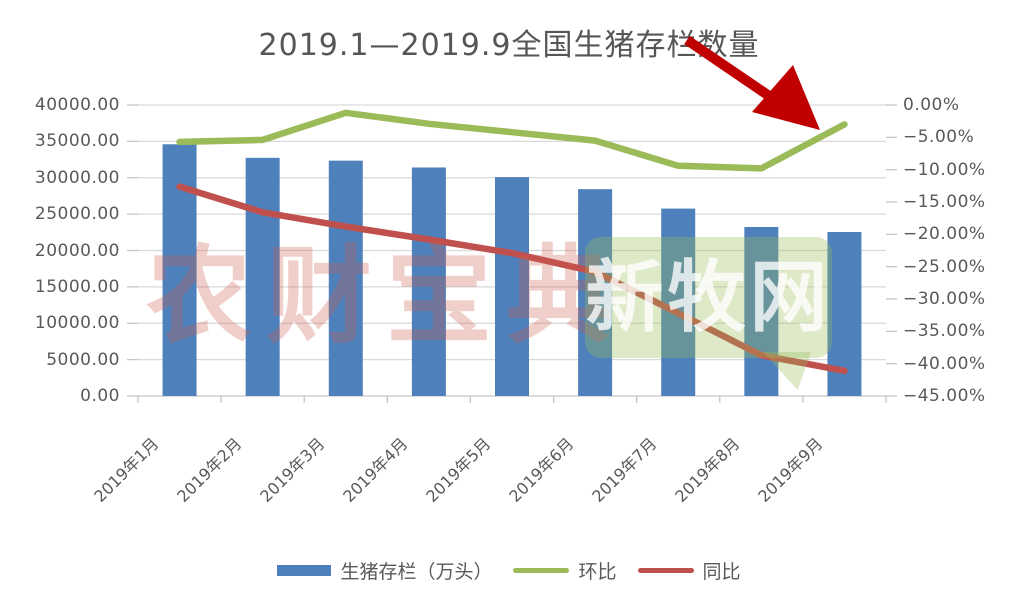 The width and height of the screenshot is (1018, 594). What do you see at coordinates (541, 570) in the screenshot?
I see `legend-mom-line-swatch` at bounding box center [541, 570].